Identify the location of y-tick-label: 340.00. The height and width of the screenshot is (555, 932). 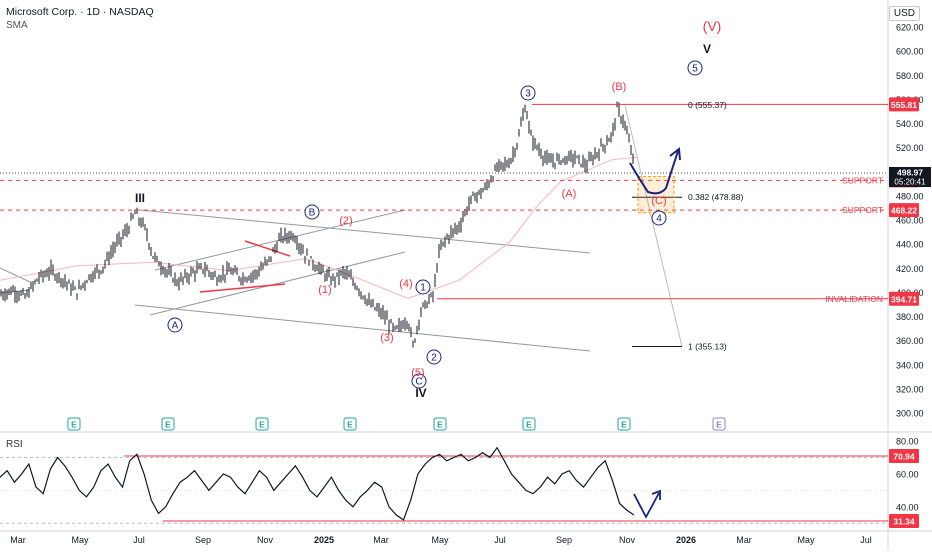
(910, 365).